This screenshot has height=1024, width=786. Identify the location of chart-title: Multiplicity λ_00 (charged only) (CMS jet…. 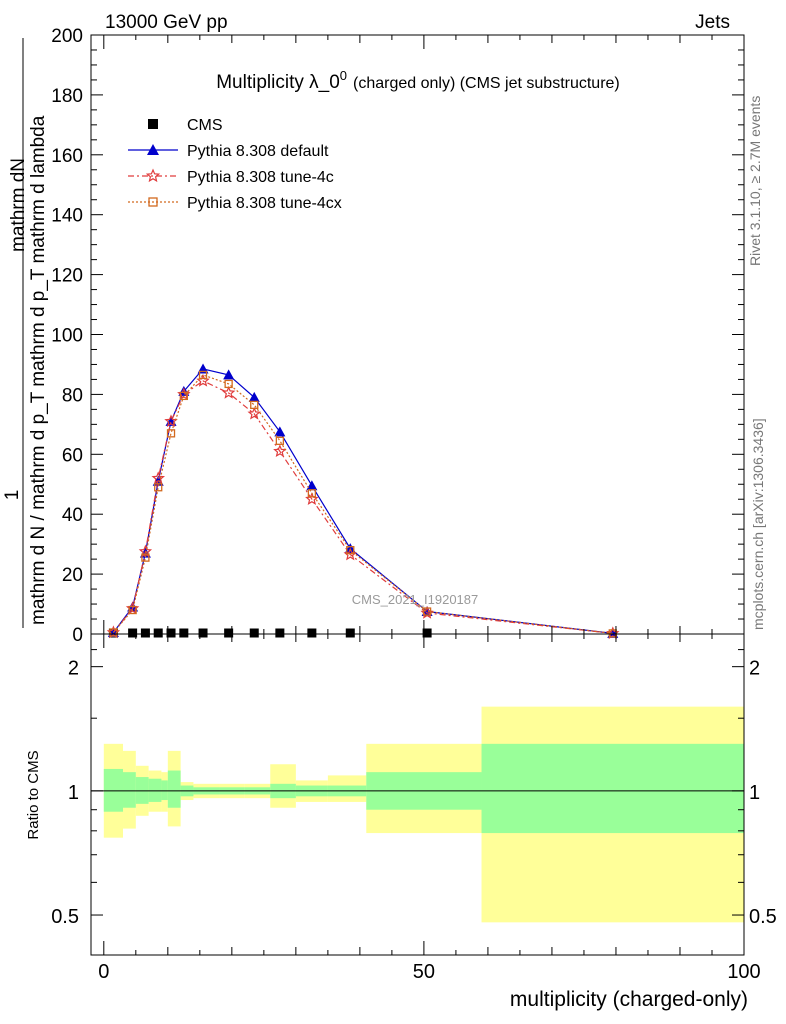
(418, 80).